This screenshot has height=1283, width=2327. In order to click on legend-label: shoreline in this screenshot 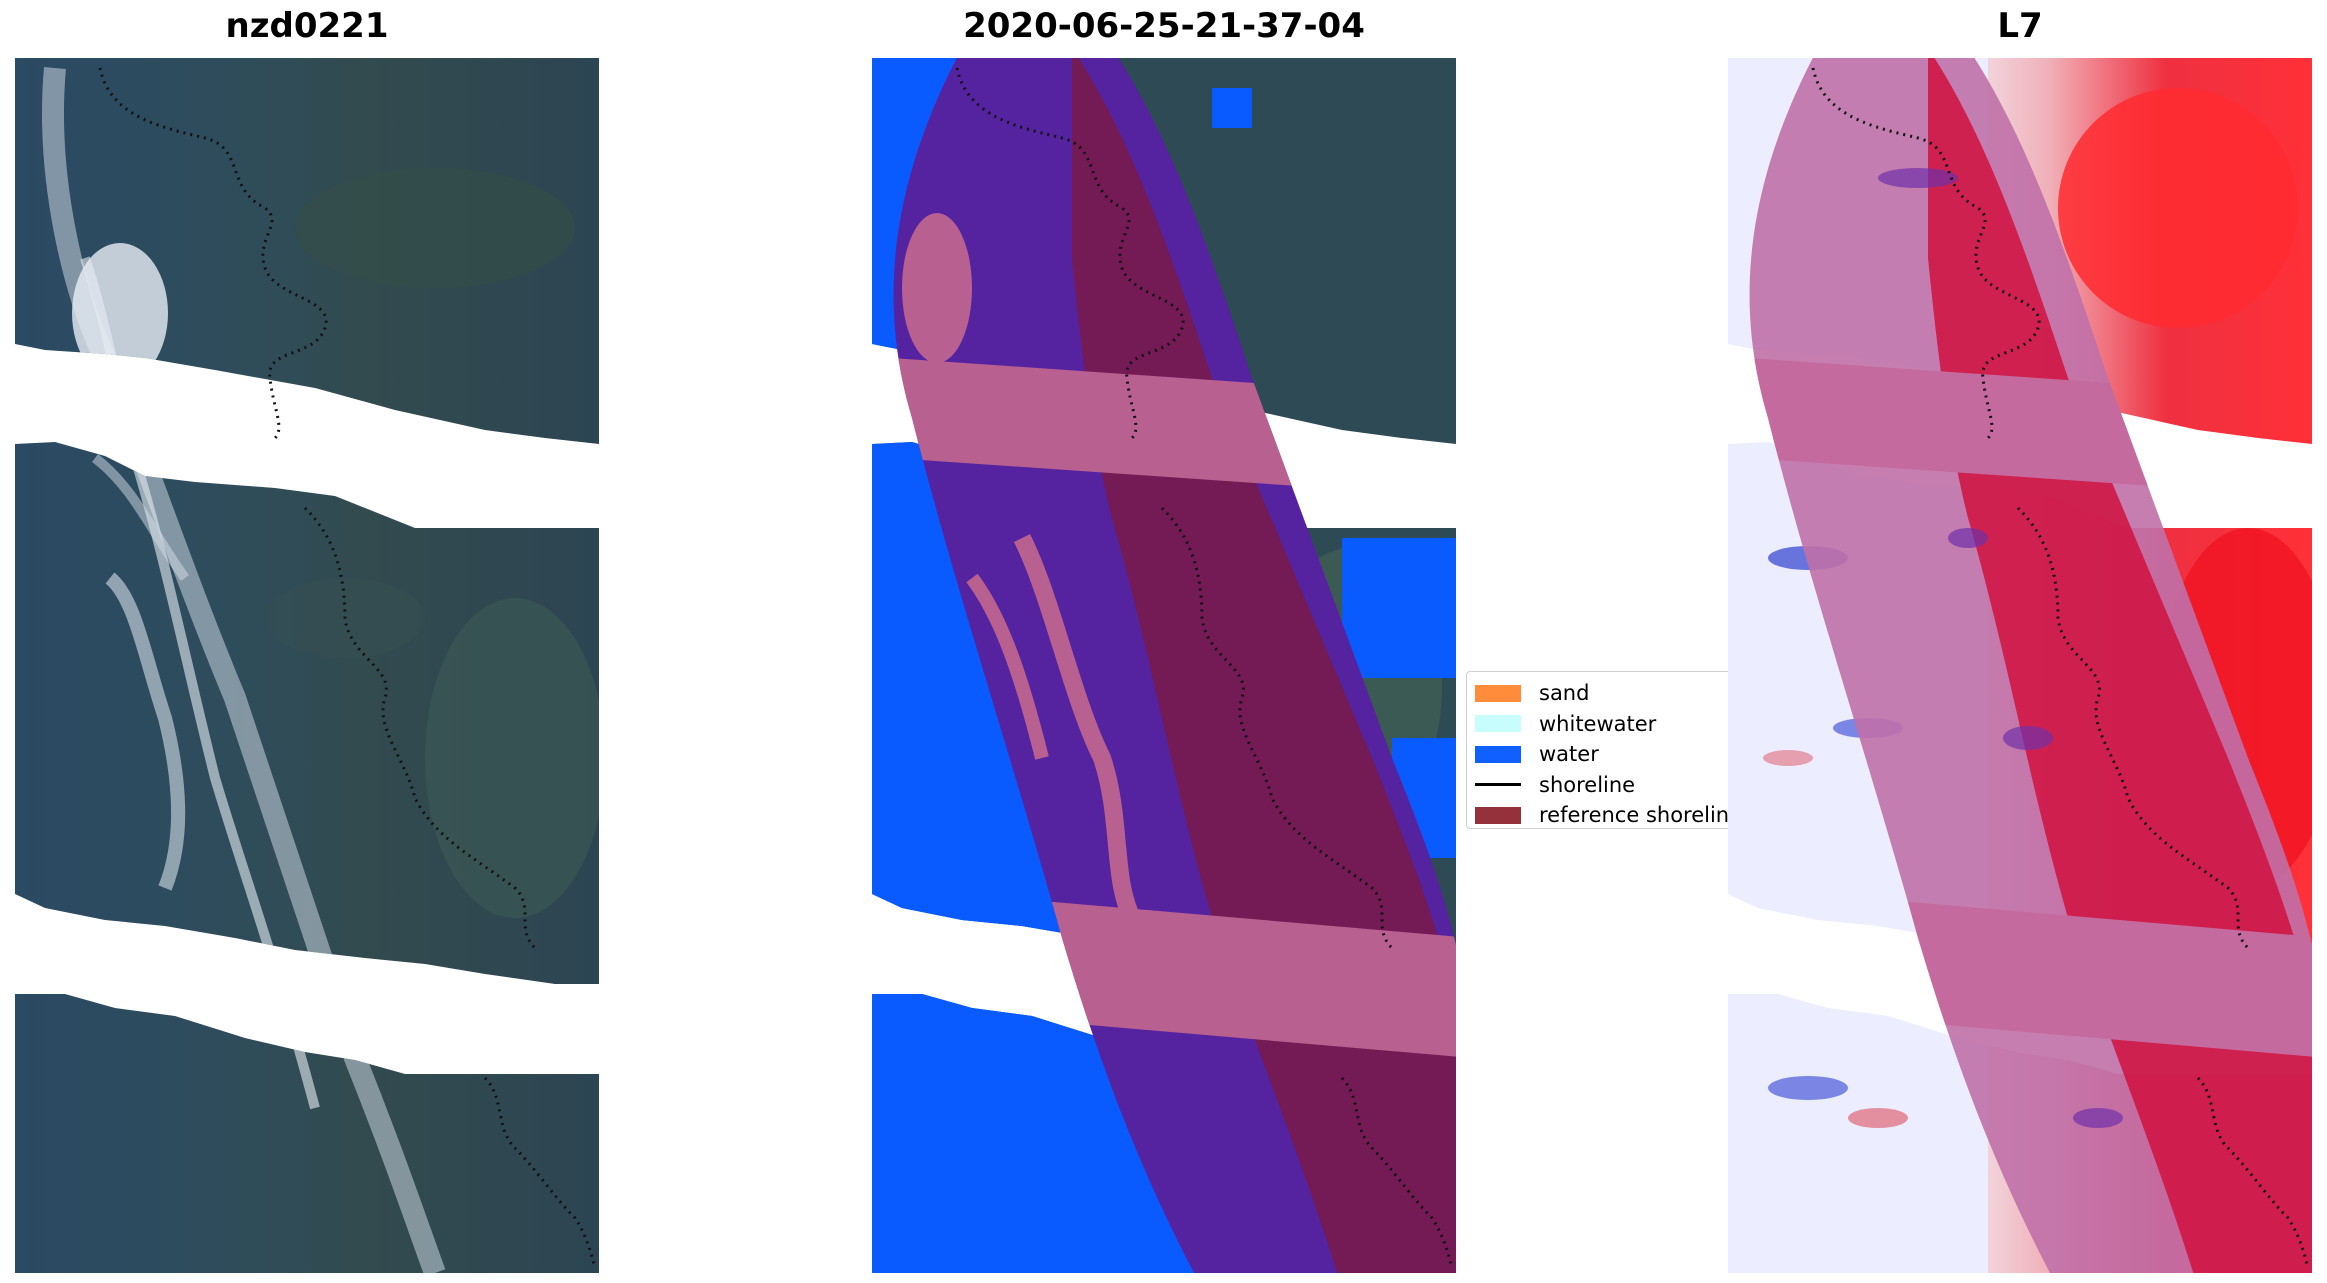, I will do `click(1587, 784)`.